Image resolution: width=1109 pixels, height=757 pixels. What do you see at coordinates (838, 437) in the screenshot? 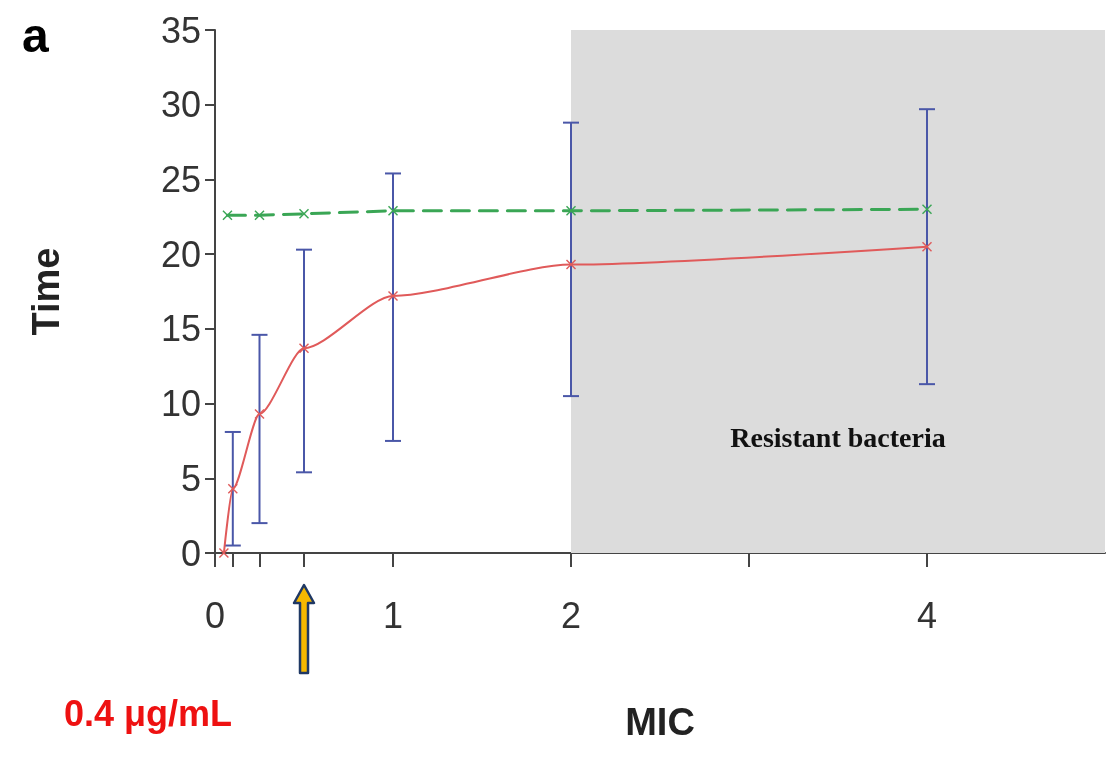
I see `band-label: Resistant bacteria` at bounding box center [838, 437].